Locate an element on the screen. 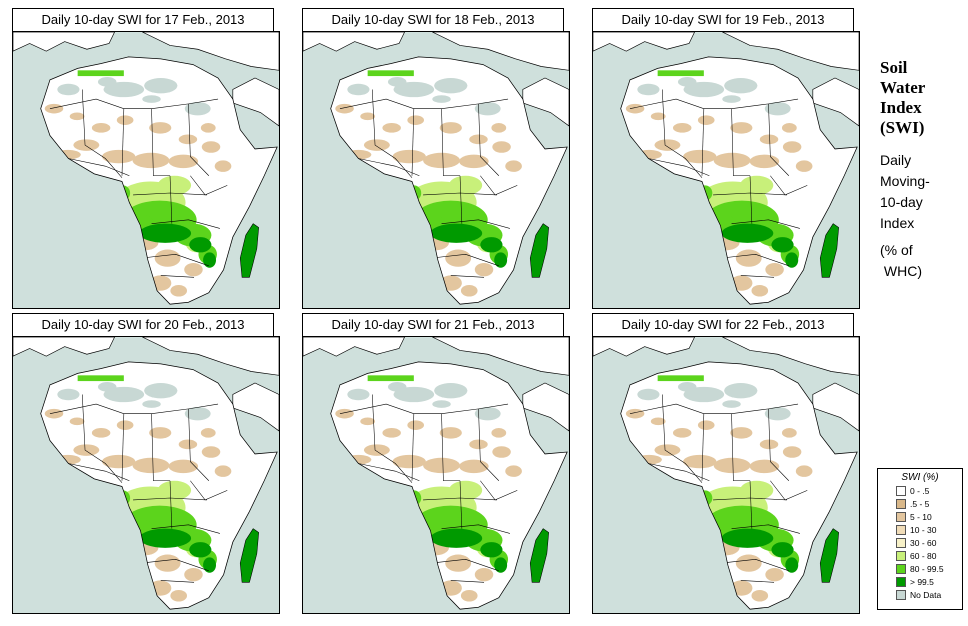 Image resolution: width=968 pixels, height=626 pixels. europe-landmass is located at coordinates (726, 356).